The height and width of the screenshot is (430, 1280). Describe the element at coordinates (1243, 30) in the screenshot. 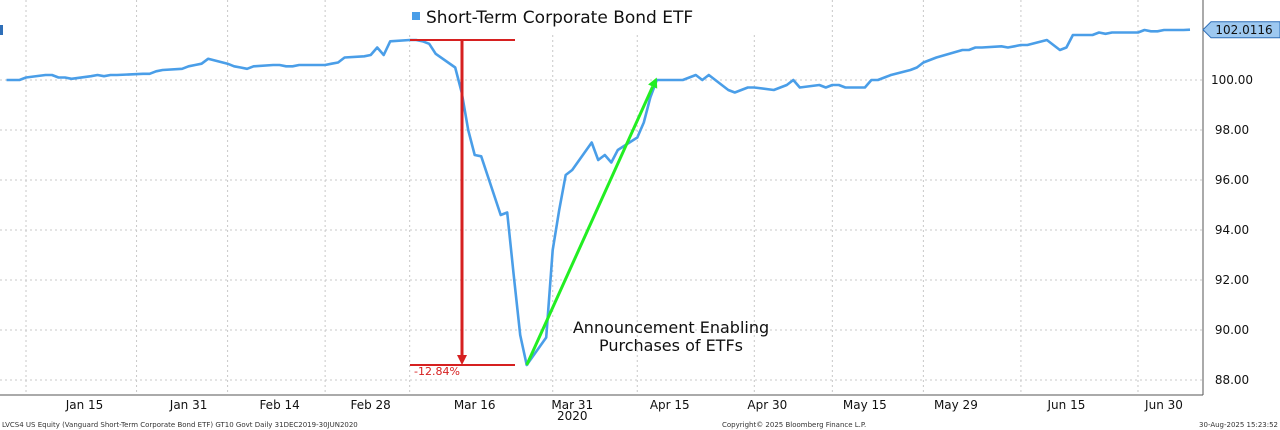

I see `last-value-label: 102.0116` at that location.